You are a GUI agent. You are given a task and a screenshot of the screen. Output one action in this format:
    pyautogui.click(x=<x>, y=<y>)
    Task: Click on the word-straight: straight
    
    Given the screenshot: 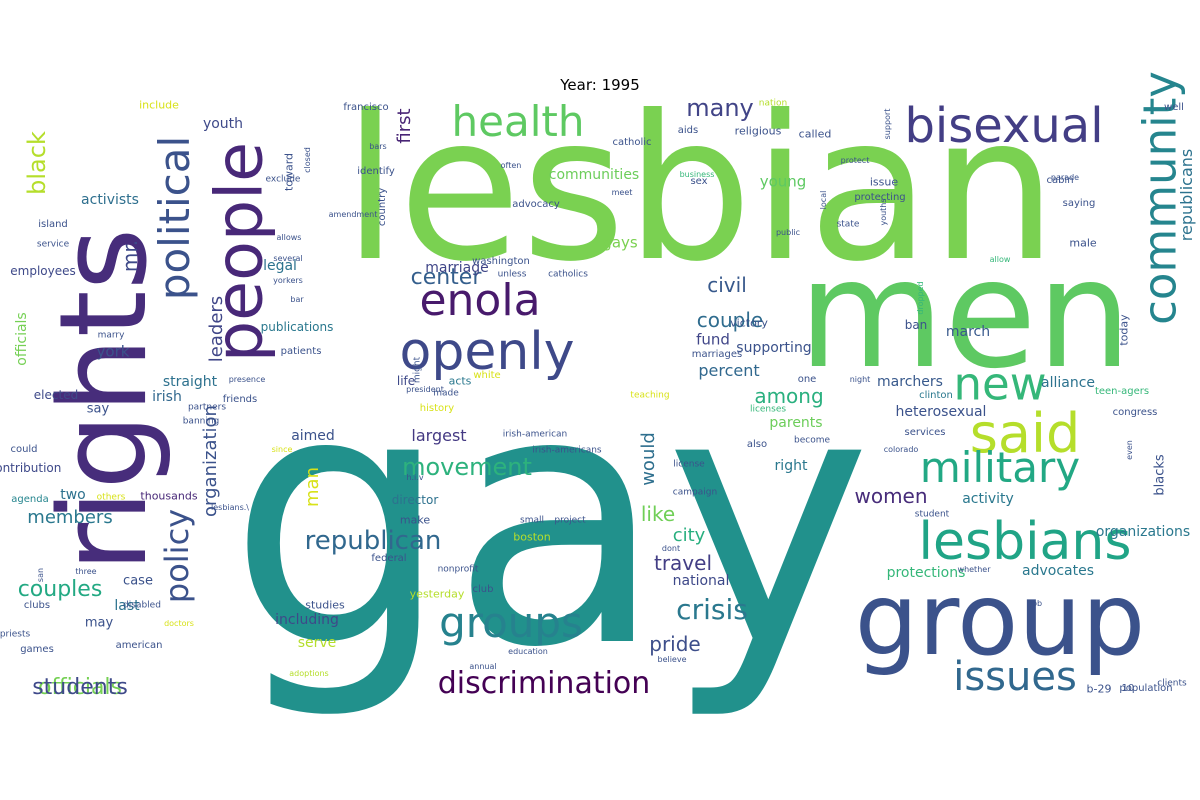 What is the action you would take?
    pyautogui.click(x=190, y=382)
    